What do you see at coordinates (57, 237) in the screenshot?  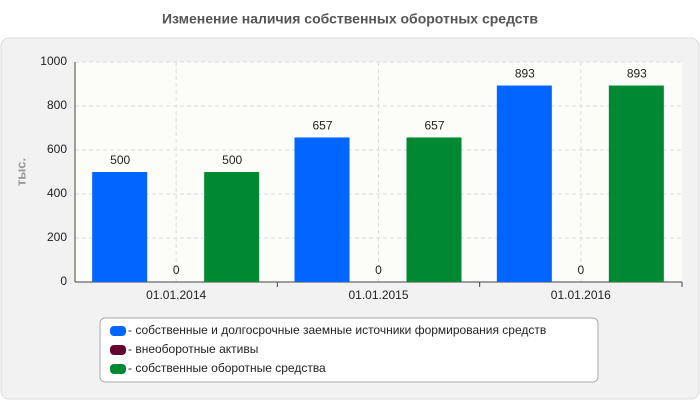 I see `y-tick-label: 200` at bounding box center [57, 237].